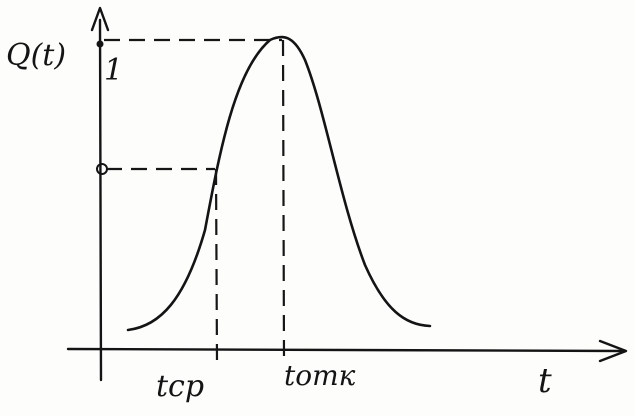  I want to click on y-axis-arrowhead, so click(100, 19).